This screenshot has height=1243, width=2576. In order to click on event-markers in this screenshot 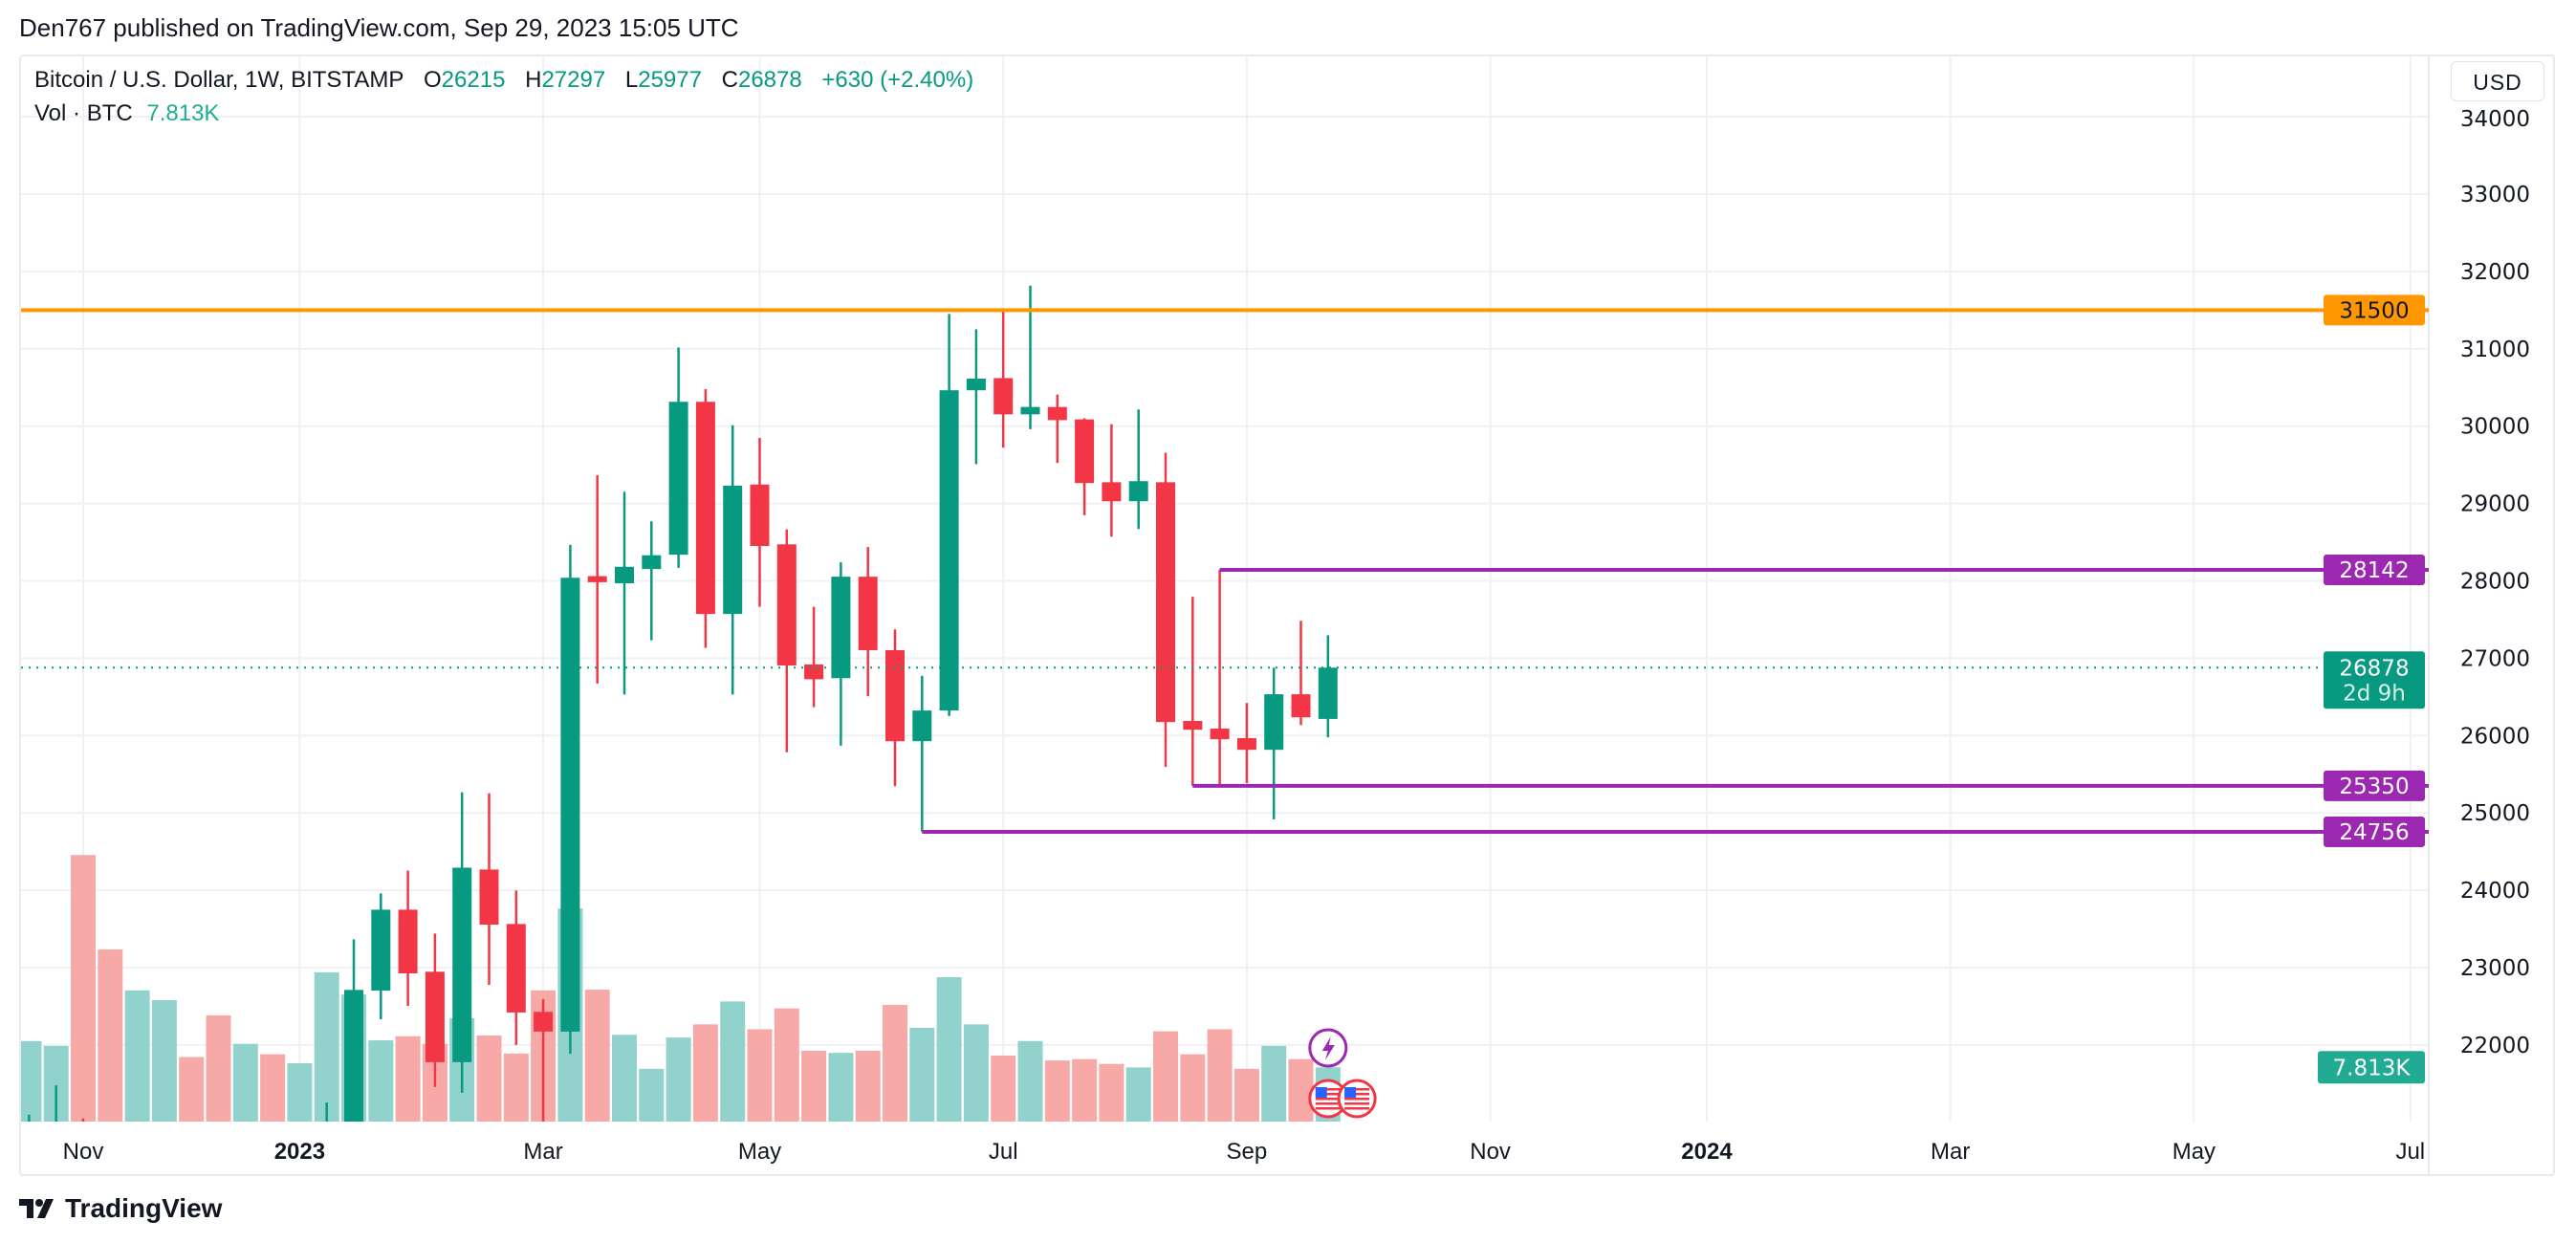, I will do `click(1342, 1073)`.